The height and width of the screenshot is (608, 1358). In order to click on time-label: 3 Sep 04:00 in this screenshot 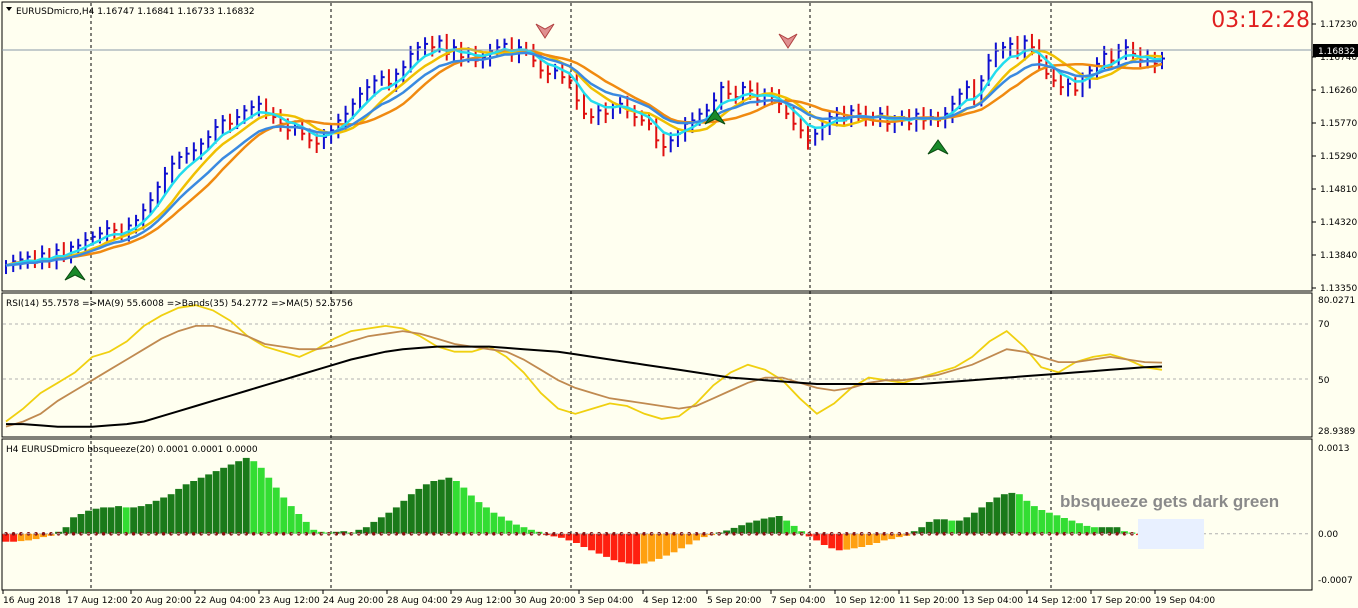, I will do `click(606, 601)`.